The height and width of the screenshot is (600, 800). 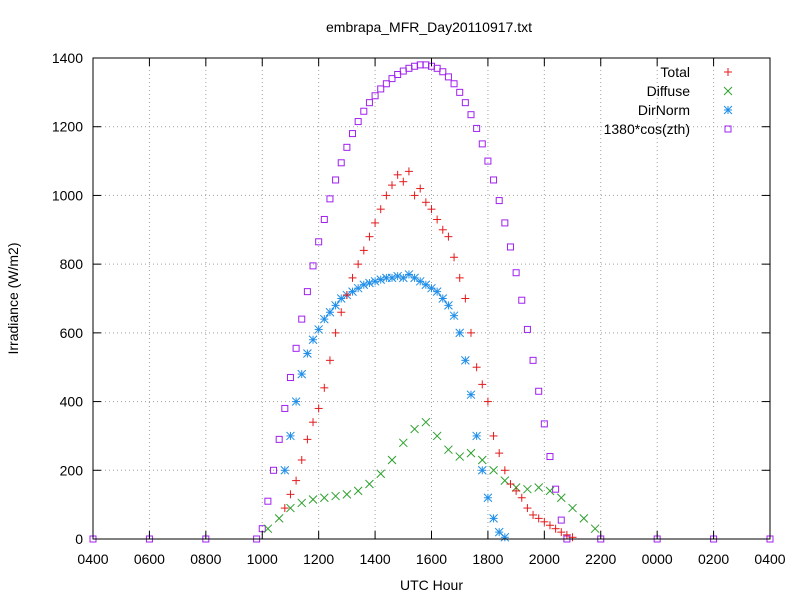 I want to click on y-axis-title: Irradiance (W/m2), so click(x=13, y=298).